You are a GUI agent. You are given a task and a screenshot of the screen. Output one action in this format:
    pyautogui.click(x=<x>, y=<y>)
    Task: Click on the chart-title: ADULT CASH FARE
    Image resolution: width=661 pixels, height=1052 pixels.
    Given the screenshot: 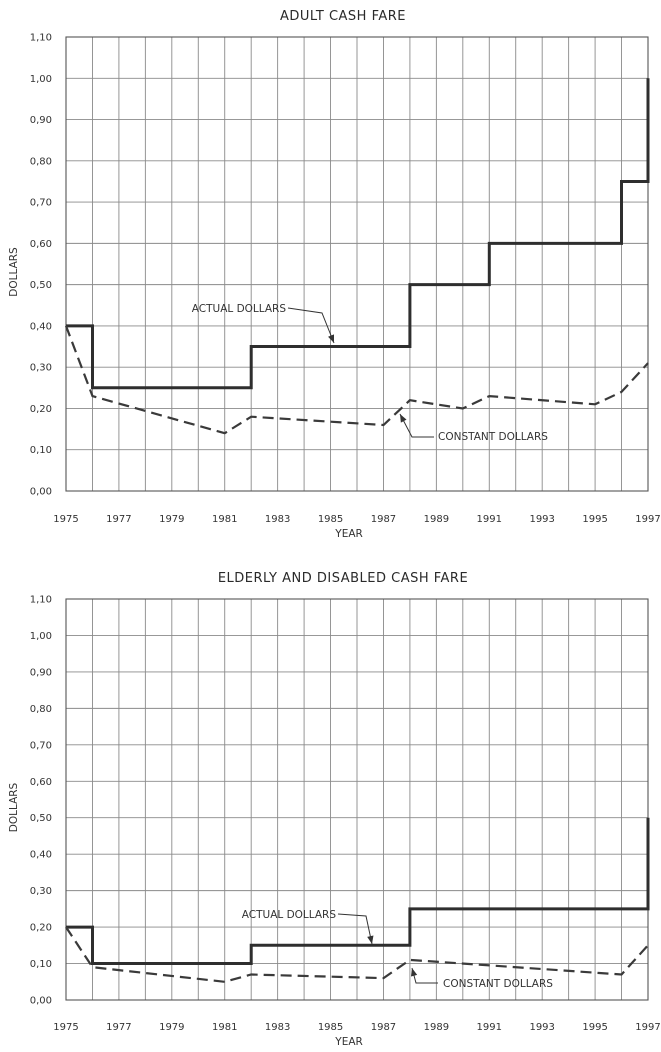 What is the action you would take?
    pyautogui.click(x=343, y=16)
    